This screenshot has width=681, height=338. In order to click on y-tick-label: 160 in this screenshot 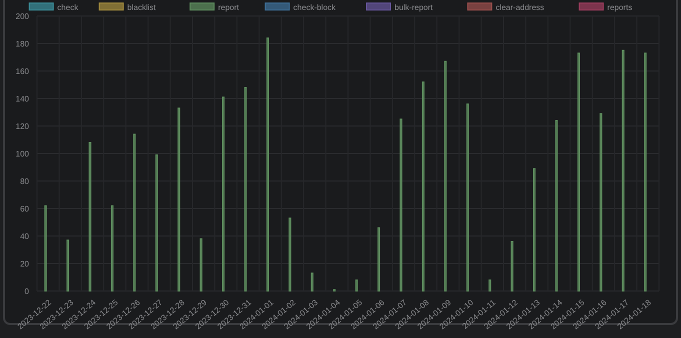, I will do `click(23, 71)`.